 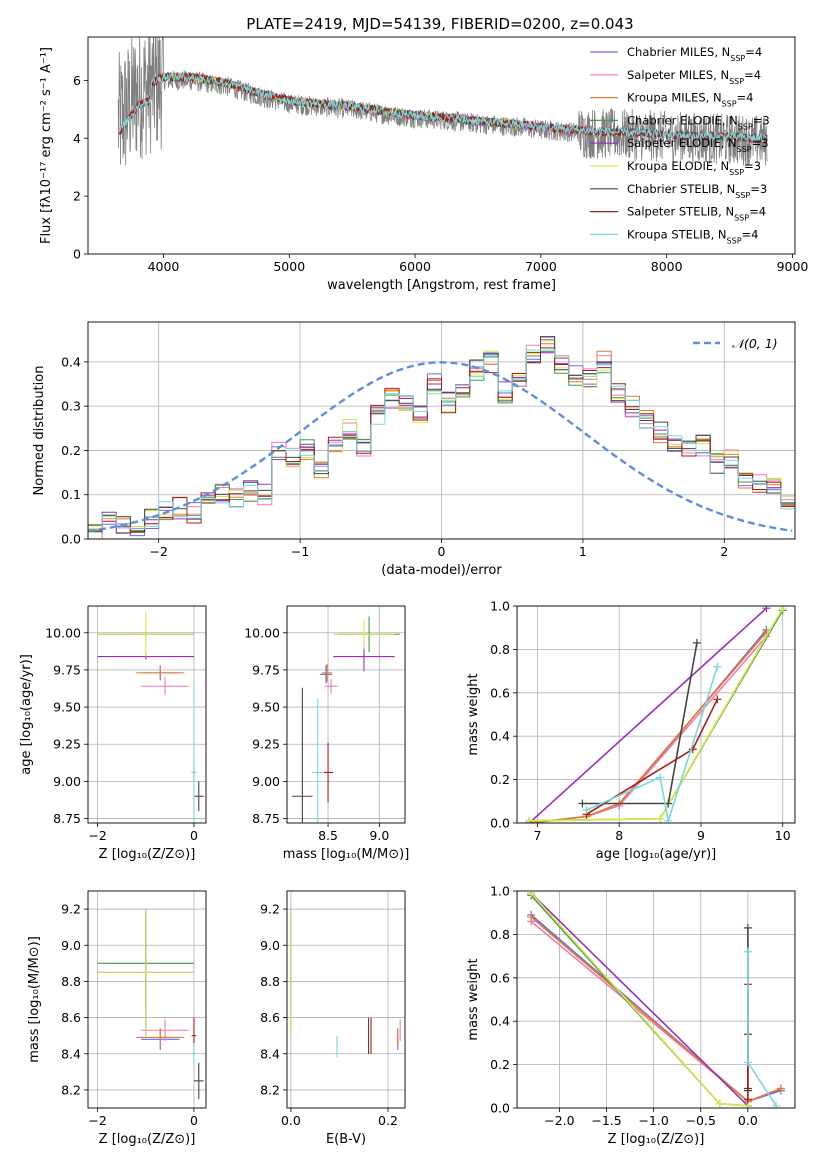 I want to click on x-tick-label: 8000, so click(x=667, y=266).